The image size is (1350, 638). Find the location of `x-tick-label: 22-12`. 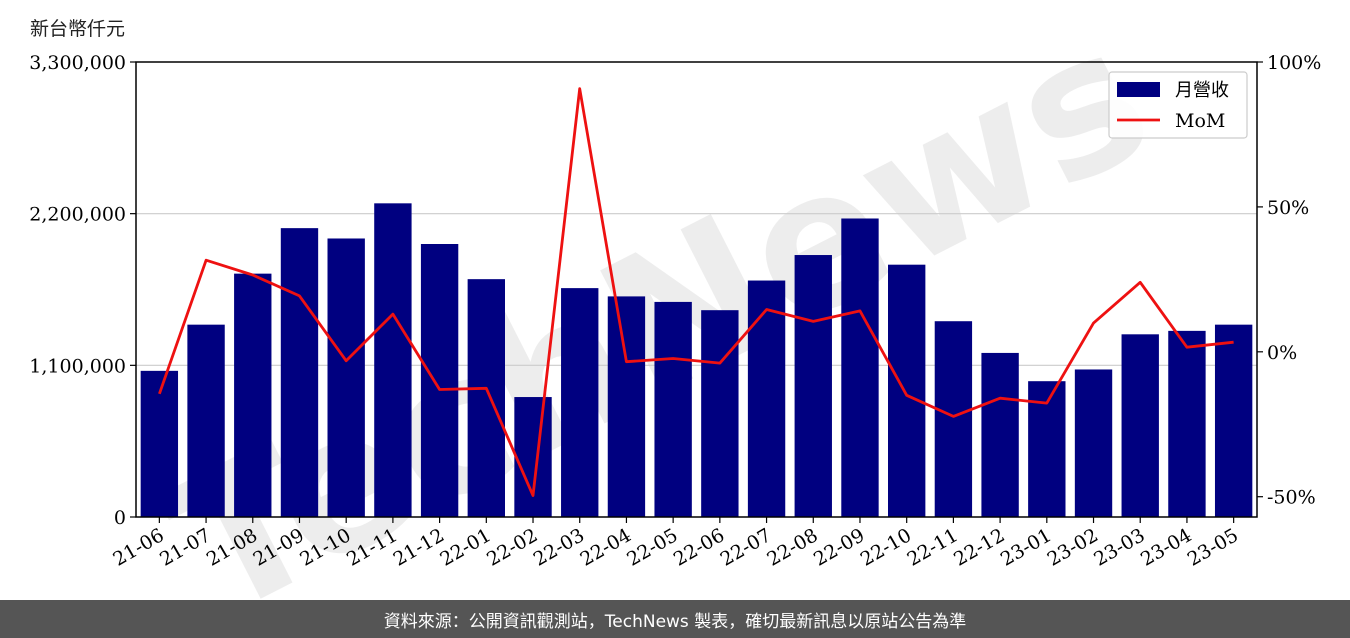

x-tick-label: 22-12 is located at coordinates (979, 547).